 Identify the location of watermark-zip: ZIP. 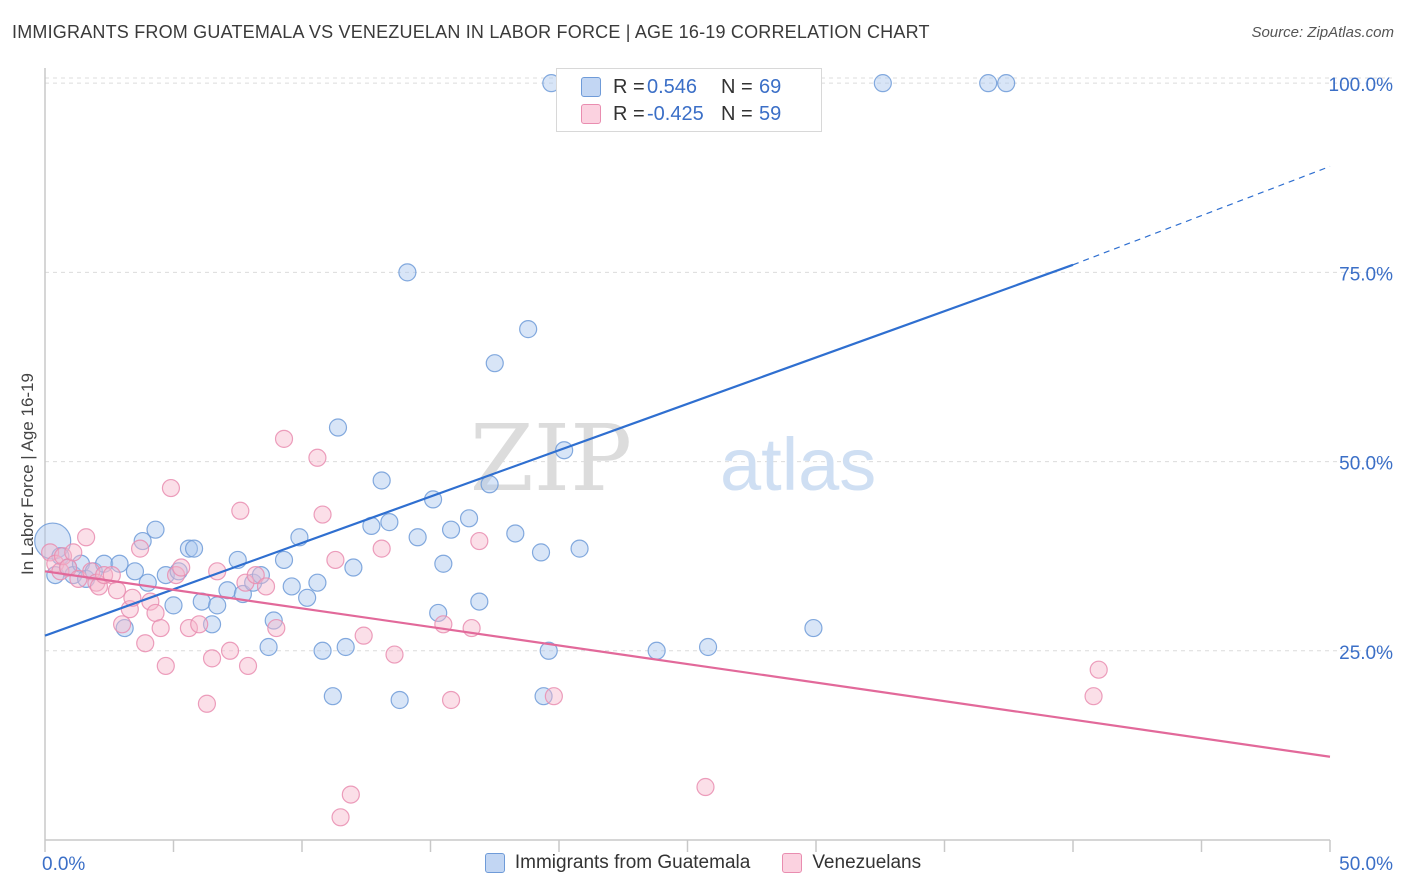
(551, 458).